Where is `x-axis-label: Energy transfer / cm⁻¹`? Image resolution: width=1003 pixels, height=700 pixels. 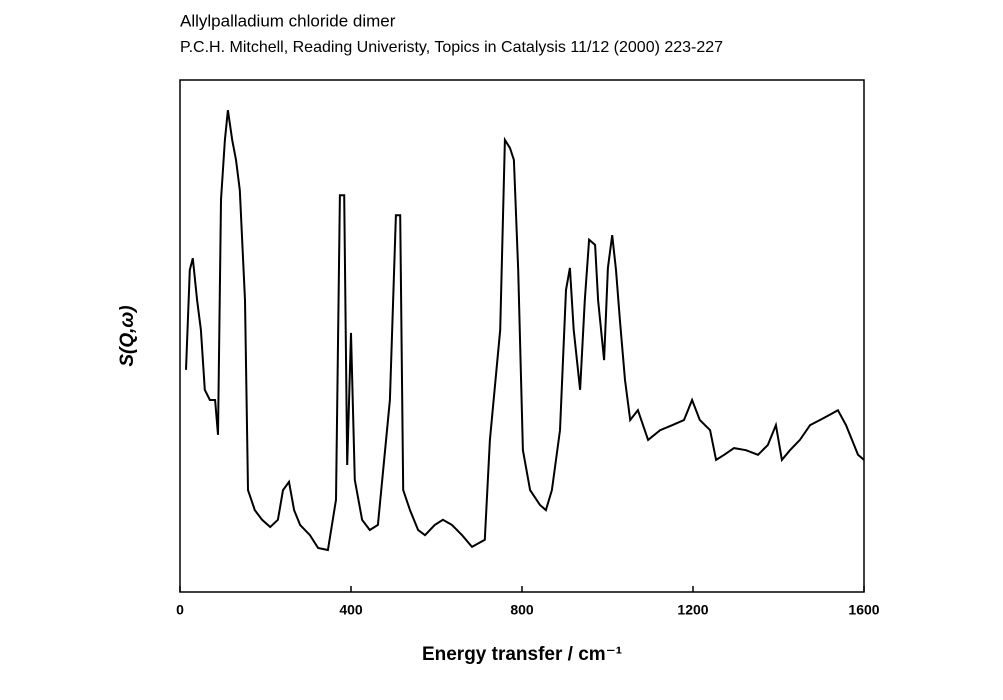 x-axis-label: Energy transfer / cm⁻¹ is located at coordinates (522, 654).